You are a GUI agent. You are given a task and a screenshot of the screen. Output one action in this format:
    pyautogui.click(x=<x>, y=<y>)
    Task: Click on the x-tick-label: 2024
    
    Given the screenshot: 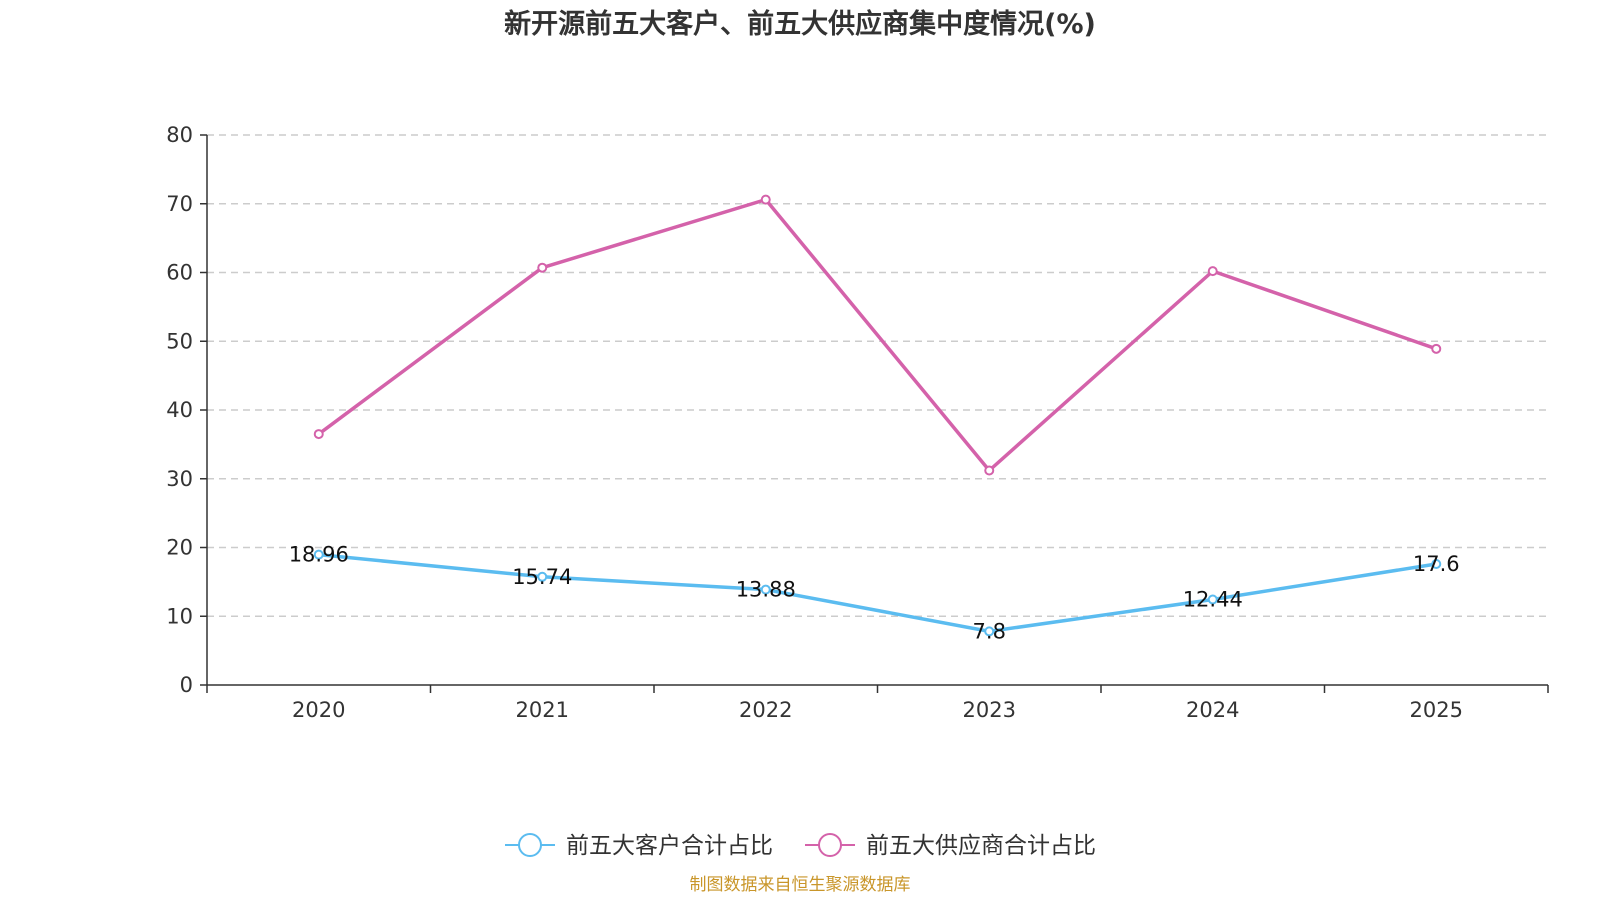 What is the action you would take?
    pyautogui.click(x=1212, y=710)
    